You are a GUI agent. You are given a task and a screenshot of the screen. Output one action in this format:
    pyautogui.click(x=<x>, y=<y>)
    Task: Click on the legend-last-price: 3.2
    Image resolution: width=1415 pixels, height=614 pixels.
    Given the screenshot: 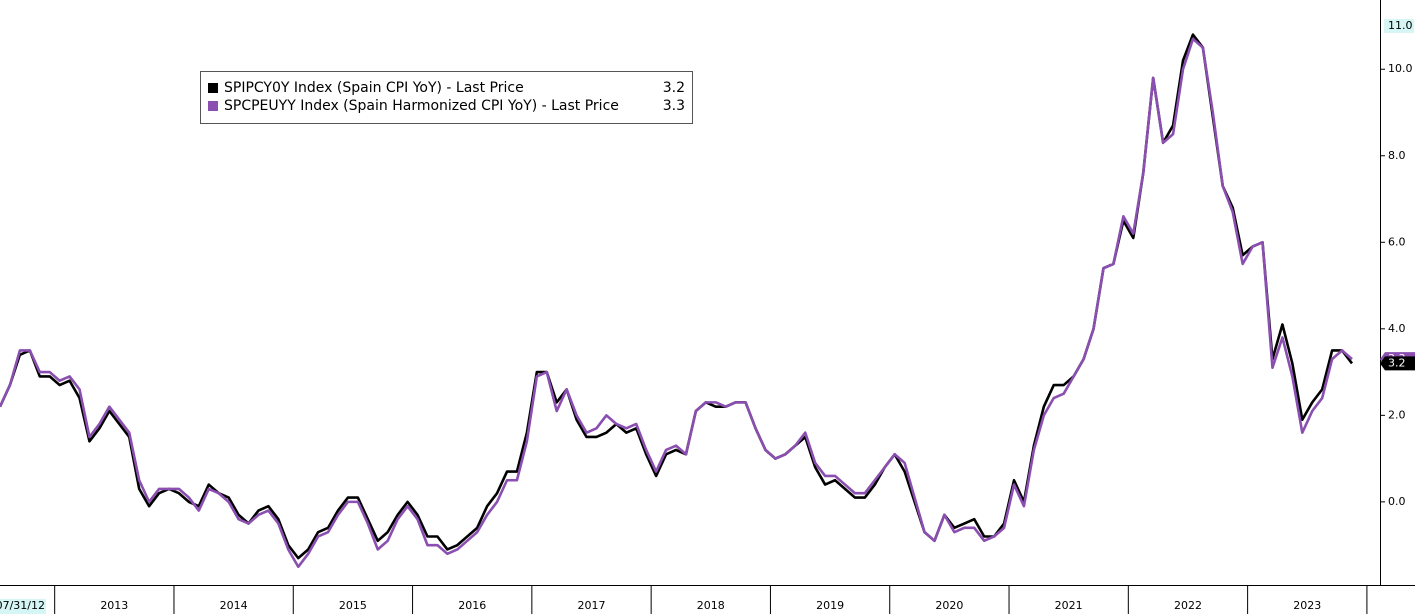 What is the action you would take?
    pyautogui.click(x=674, y=88)
    